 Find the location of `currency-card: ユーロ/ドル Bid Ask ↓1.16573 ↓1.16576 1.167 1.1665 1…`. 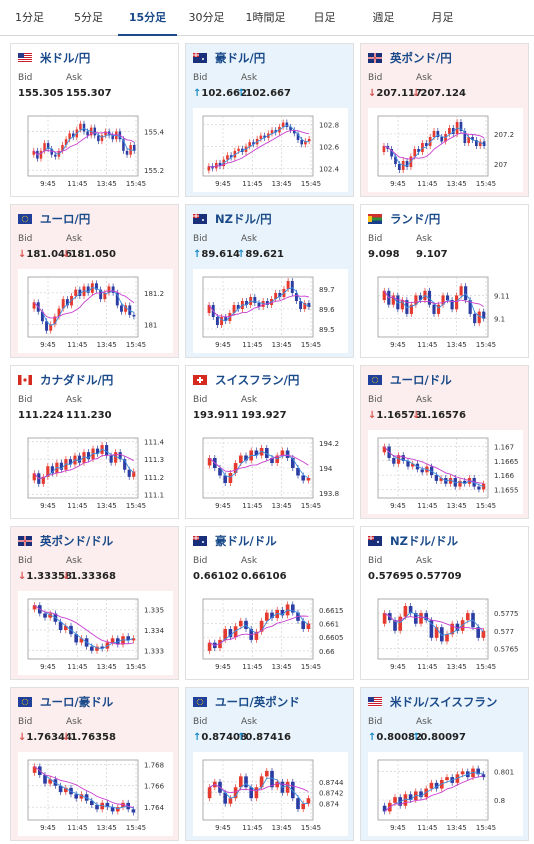

currency-card: ユーロ/ドル Bid Ask ↓1.16573 ↓1.16576 1.167 1.1665 1… is located at coordinates (444, 442).